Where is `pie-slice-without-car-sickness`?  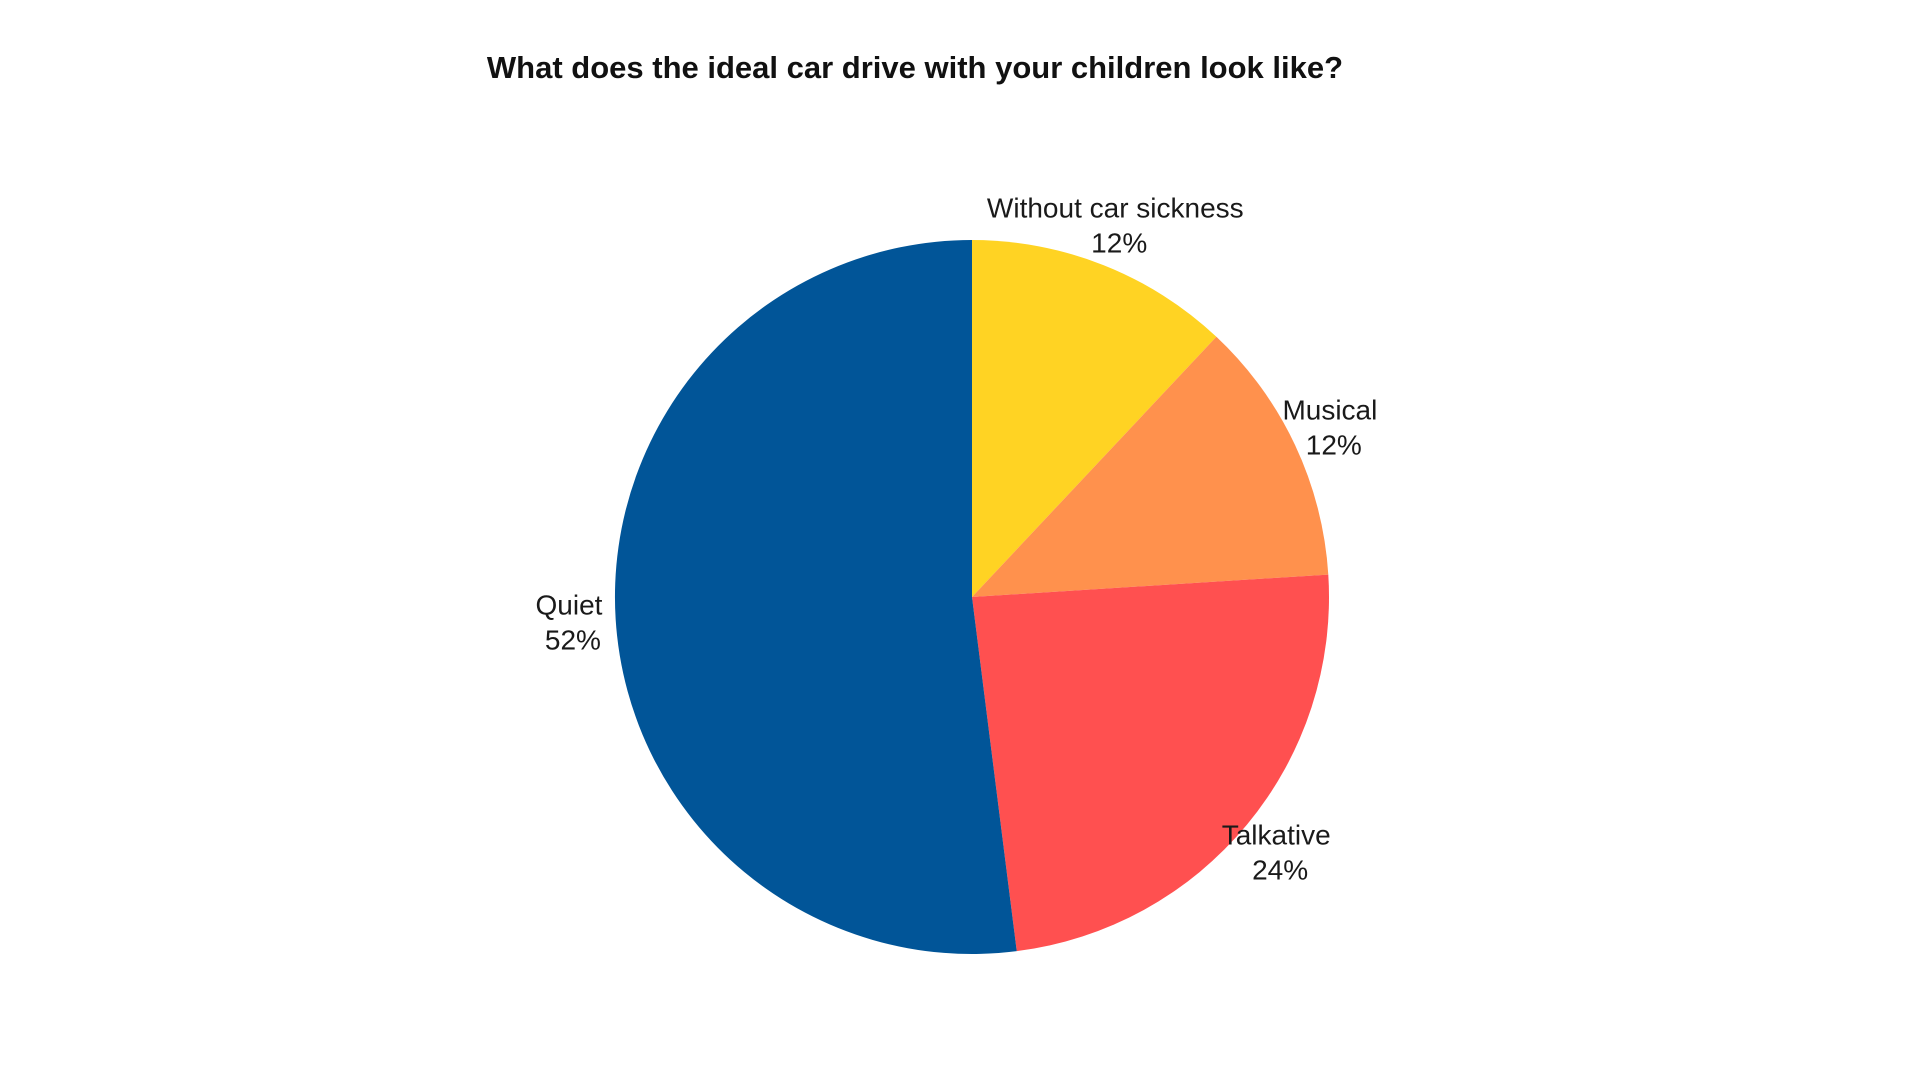
pie-slice-without-car-sickness is located at coordinates (1094, 418).